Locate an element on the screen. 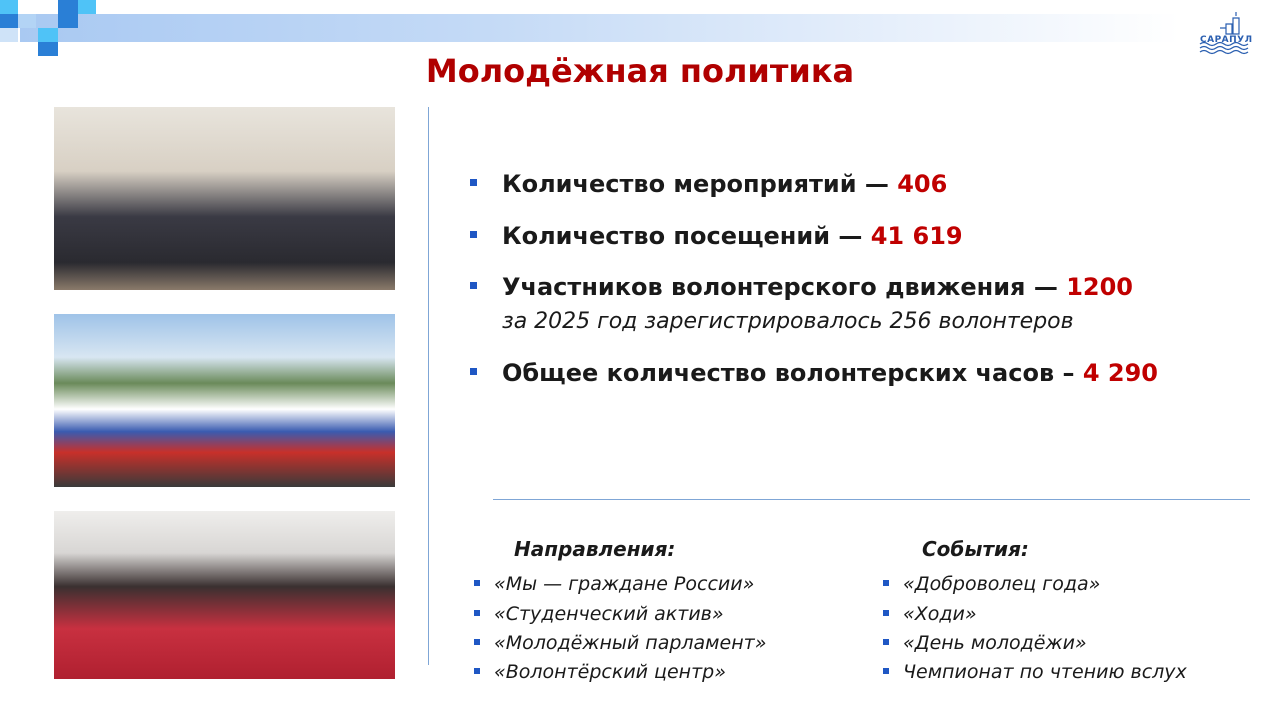 The width and height of the screenshot is (1280, 720). item-text: «Доброволец года» is located at coordinates (1002, 584).